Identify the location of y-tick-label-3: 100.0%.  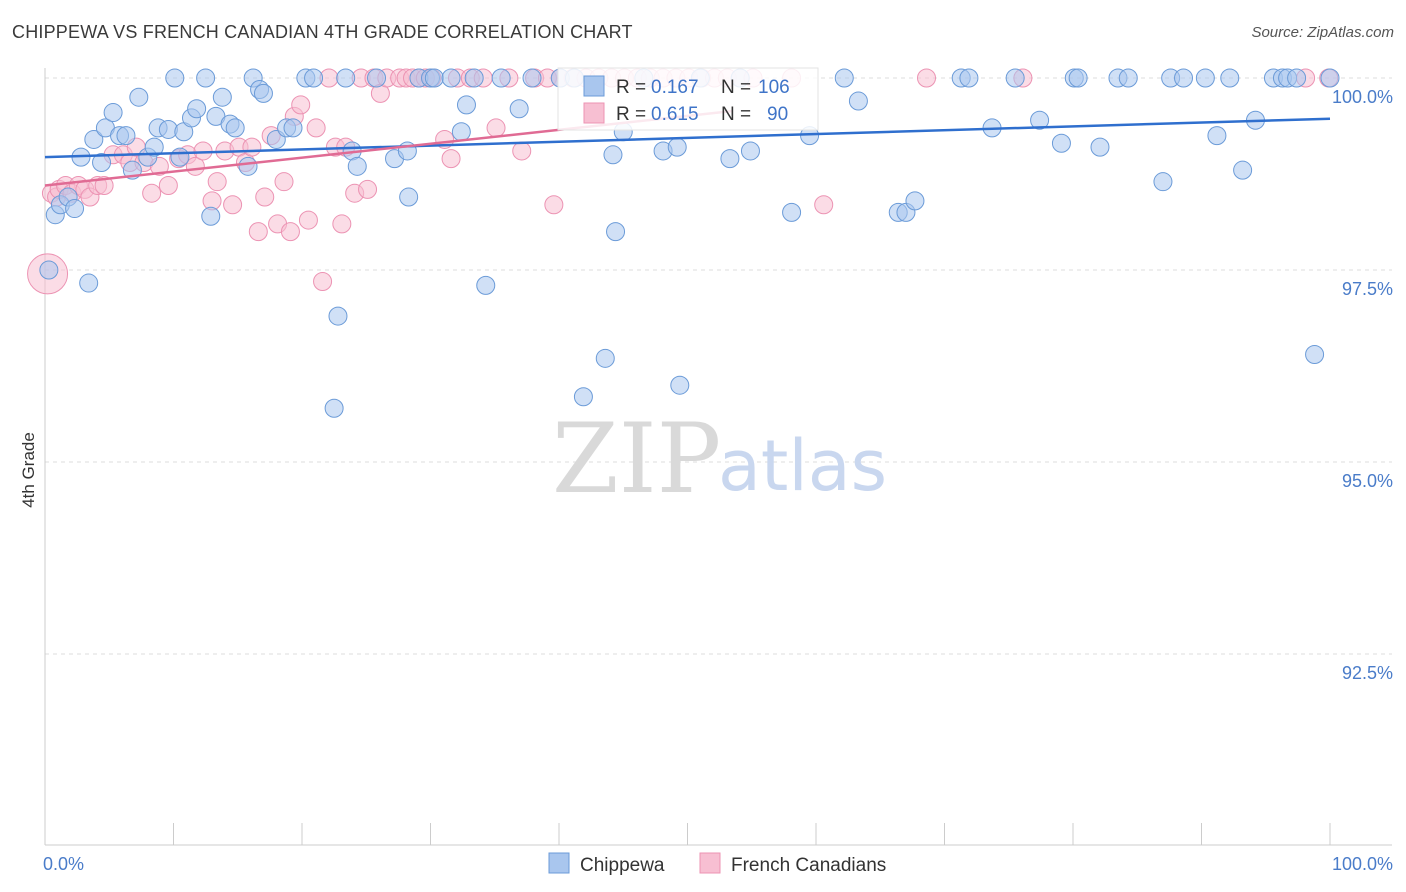
(1362, 97).